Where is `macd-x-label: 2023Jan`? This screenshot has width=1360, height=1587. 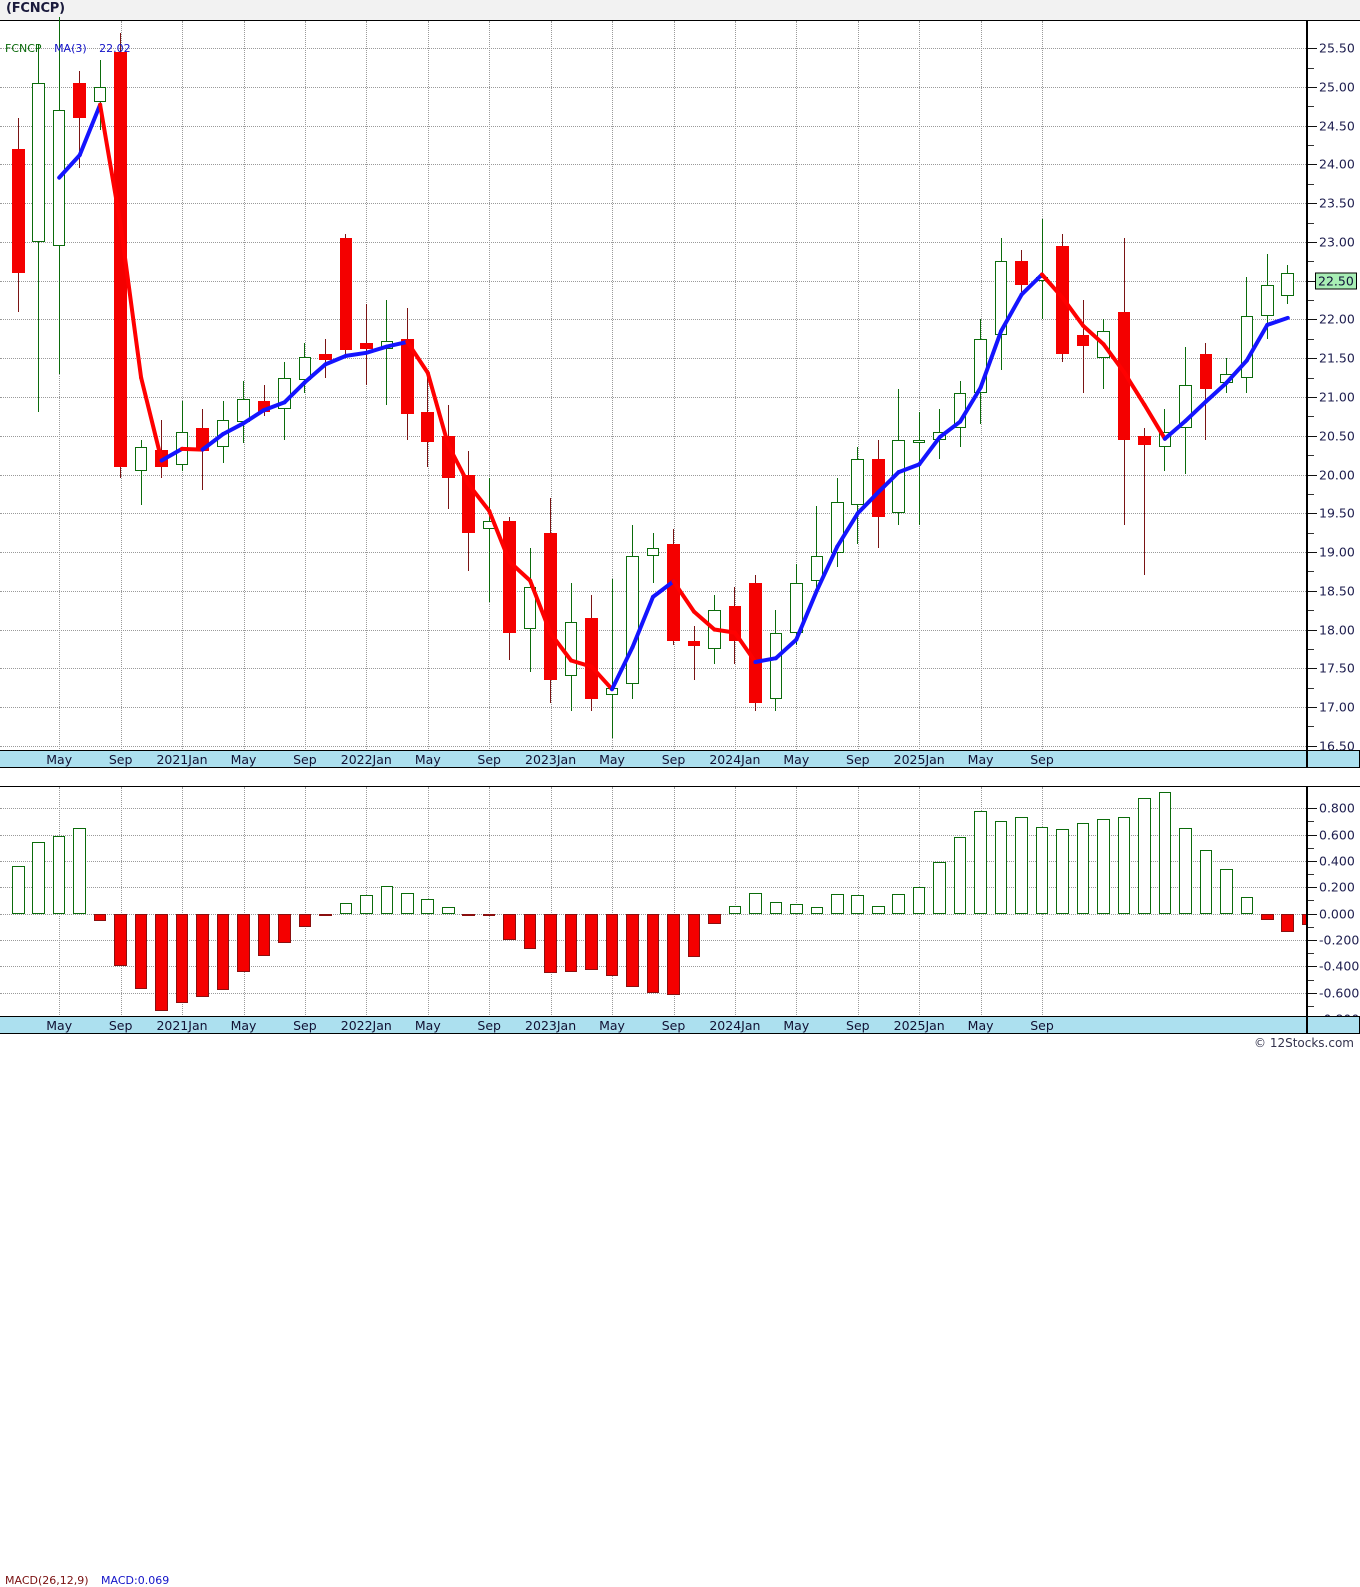
macd-x-label: 2023Jan is located at coordinates (551, 1025).